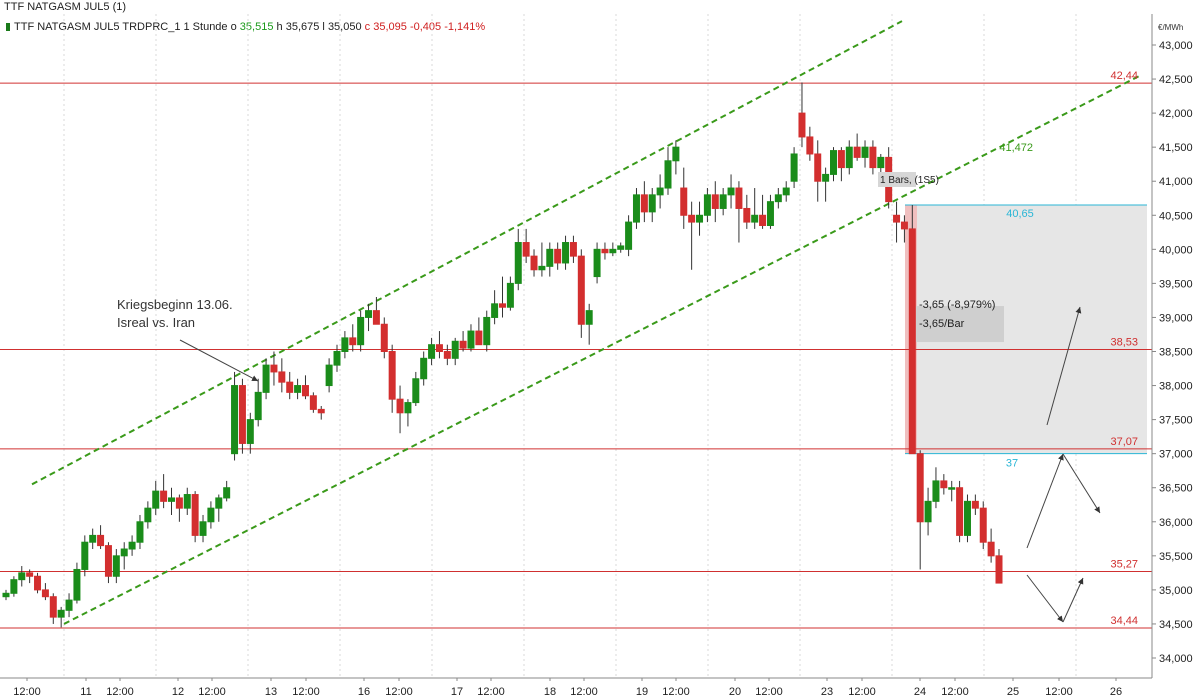 The height and width of the screenshot is (700, 1200). I want to click on hline-value-label: 42,44, so click(1124, 76).